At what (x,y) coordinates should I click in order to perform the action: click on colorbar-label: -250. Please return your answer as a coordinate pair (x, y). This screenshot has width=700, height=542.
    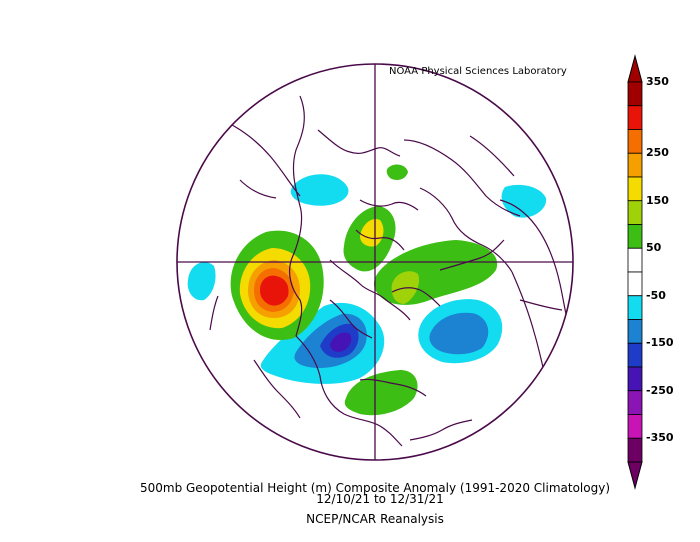
    Looking at the image, I should click on (660, 390).